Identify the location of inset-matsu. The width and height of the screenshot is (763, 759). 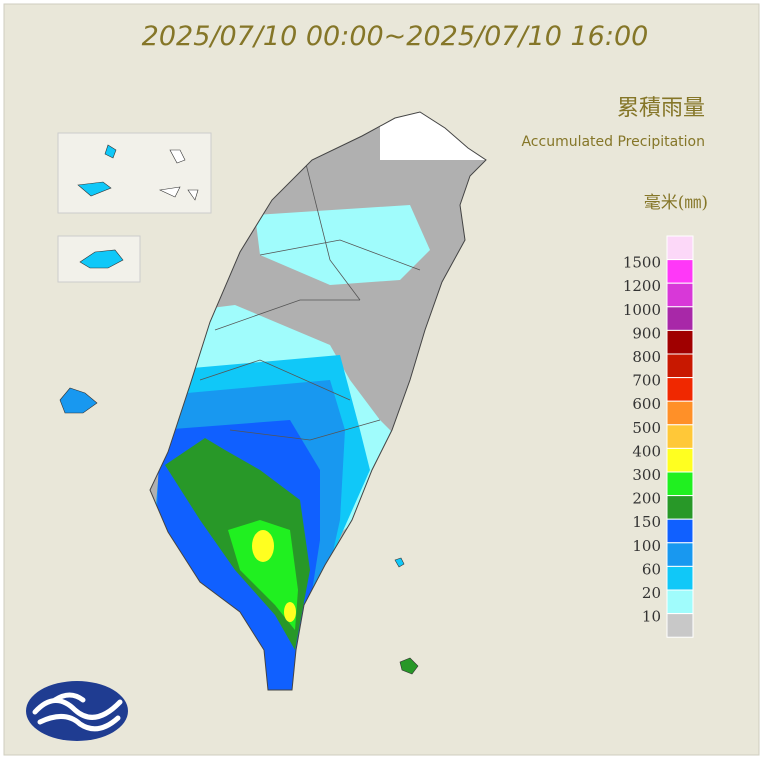
(134, 173).